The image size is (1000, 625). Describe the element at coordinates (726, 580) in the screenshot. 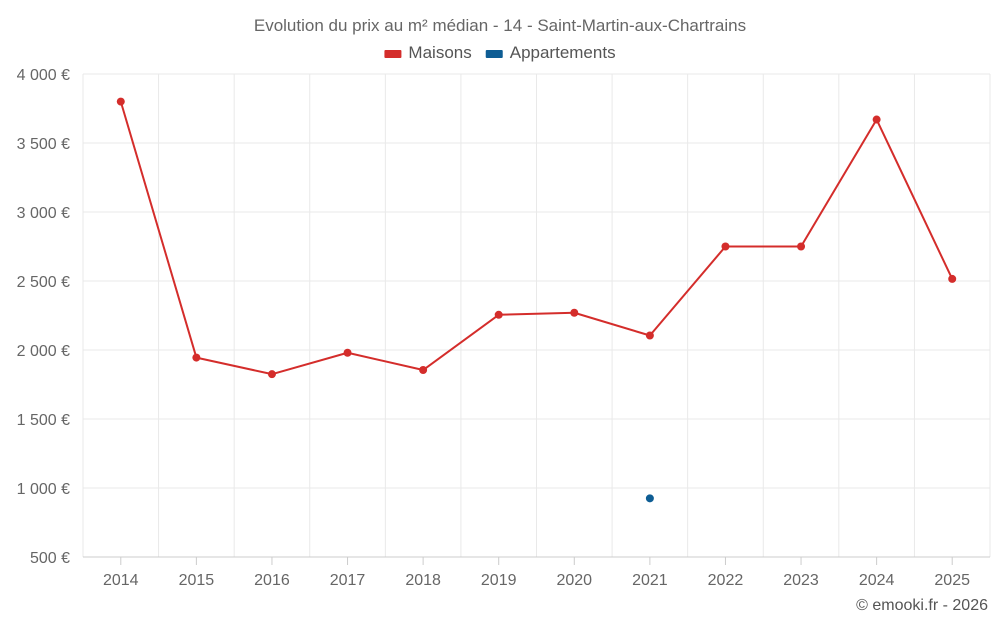

I see `x-tick-label: 2022` at that location.